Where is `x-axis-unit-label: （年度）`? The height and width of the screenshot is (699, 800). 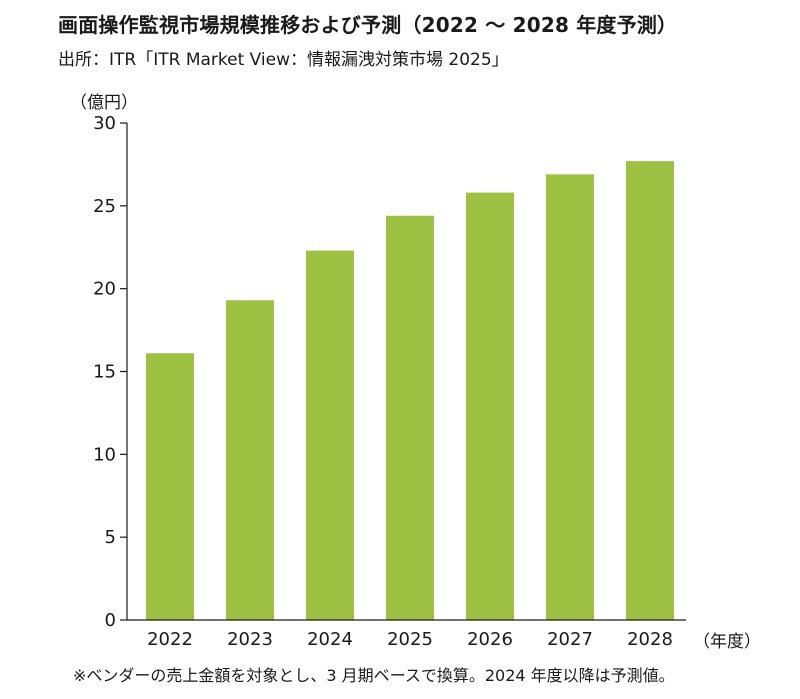 x-axis-unit-label: （年度） is located at coordinates (727, 642).